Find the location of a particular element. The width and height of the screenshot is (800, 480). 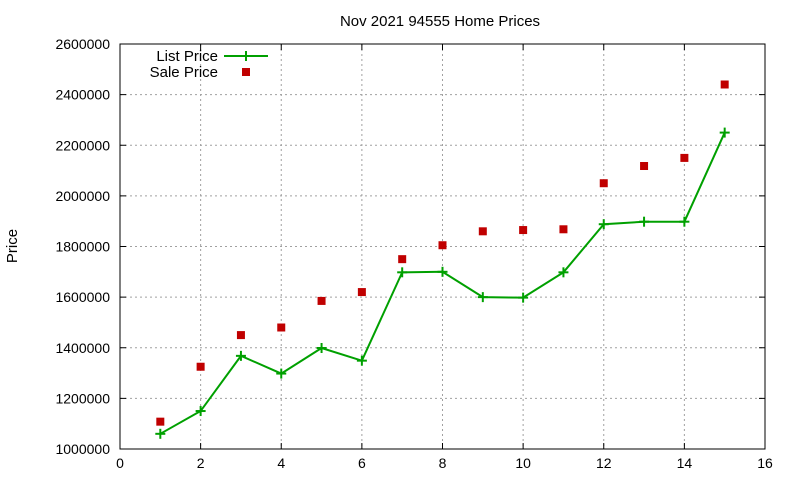

y-tick-label: 1000000 is located at coordinates (82, 449).